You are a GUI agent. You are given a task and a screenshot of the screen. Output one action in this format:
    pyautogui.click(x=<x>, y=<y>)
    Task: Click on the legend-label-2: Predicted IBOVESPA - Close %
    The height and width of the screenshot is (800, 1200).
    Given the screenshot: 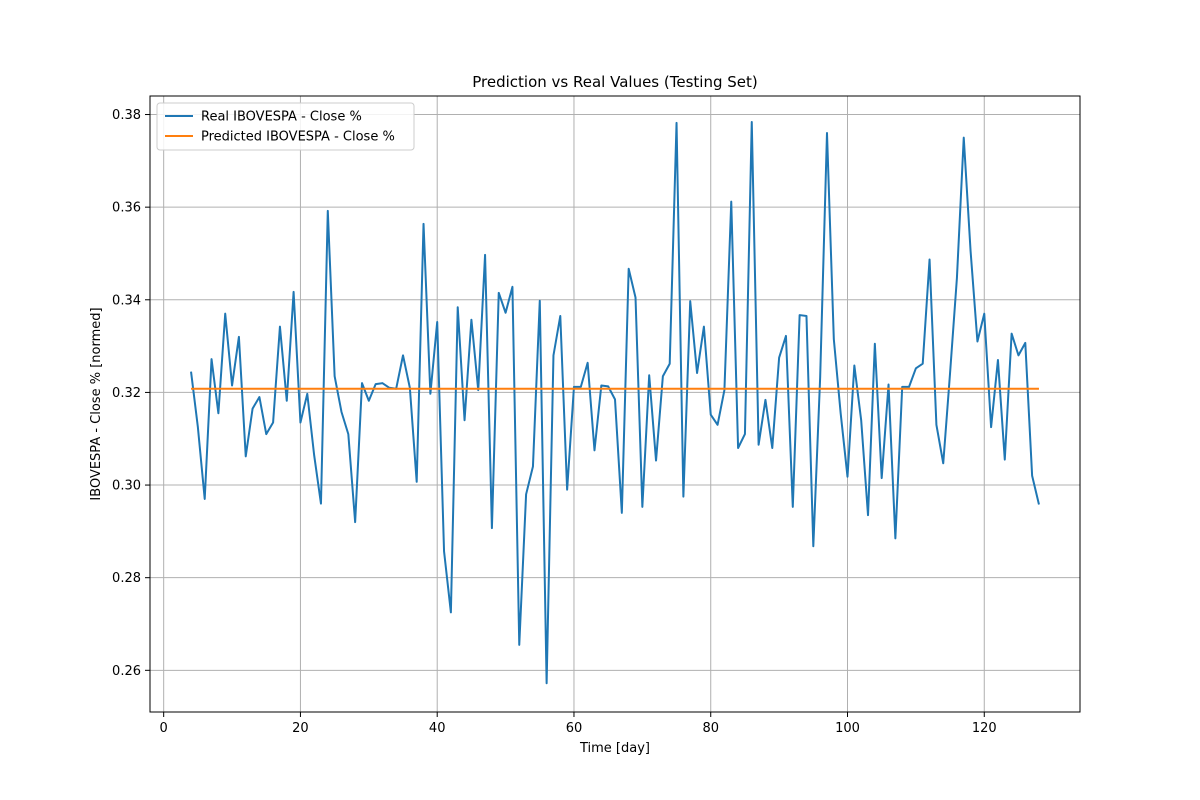 What is the action you would take?
    pyautogui.click(x=298, y=137)
    